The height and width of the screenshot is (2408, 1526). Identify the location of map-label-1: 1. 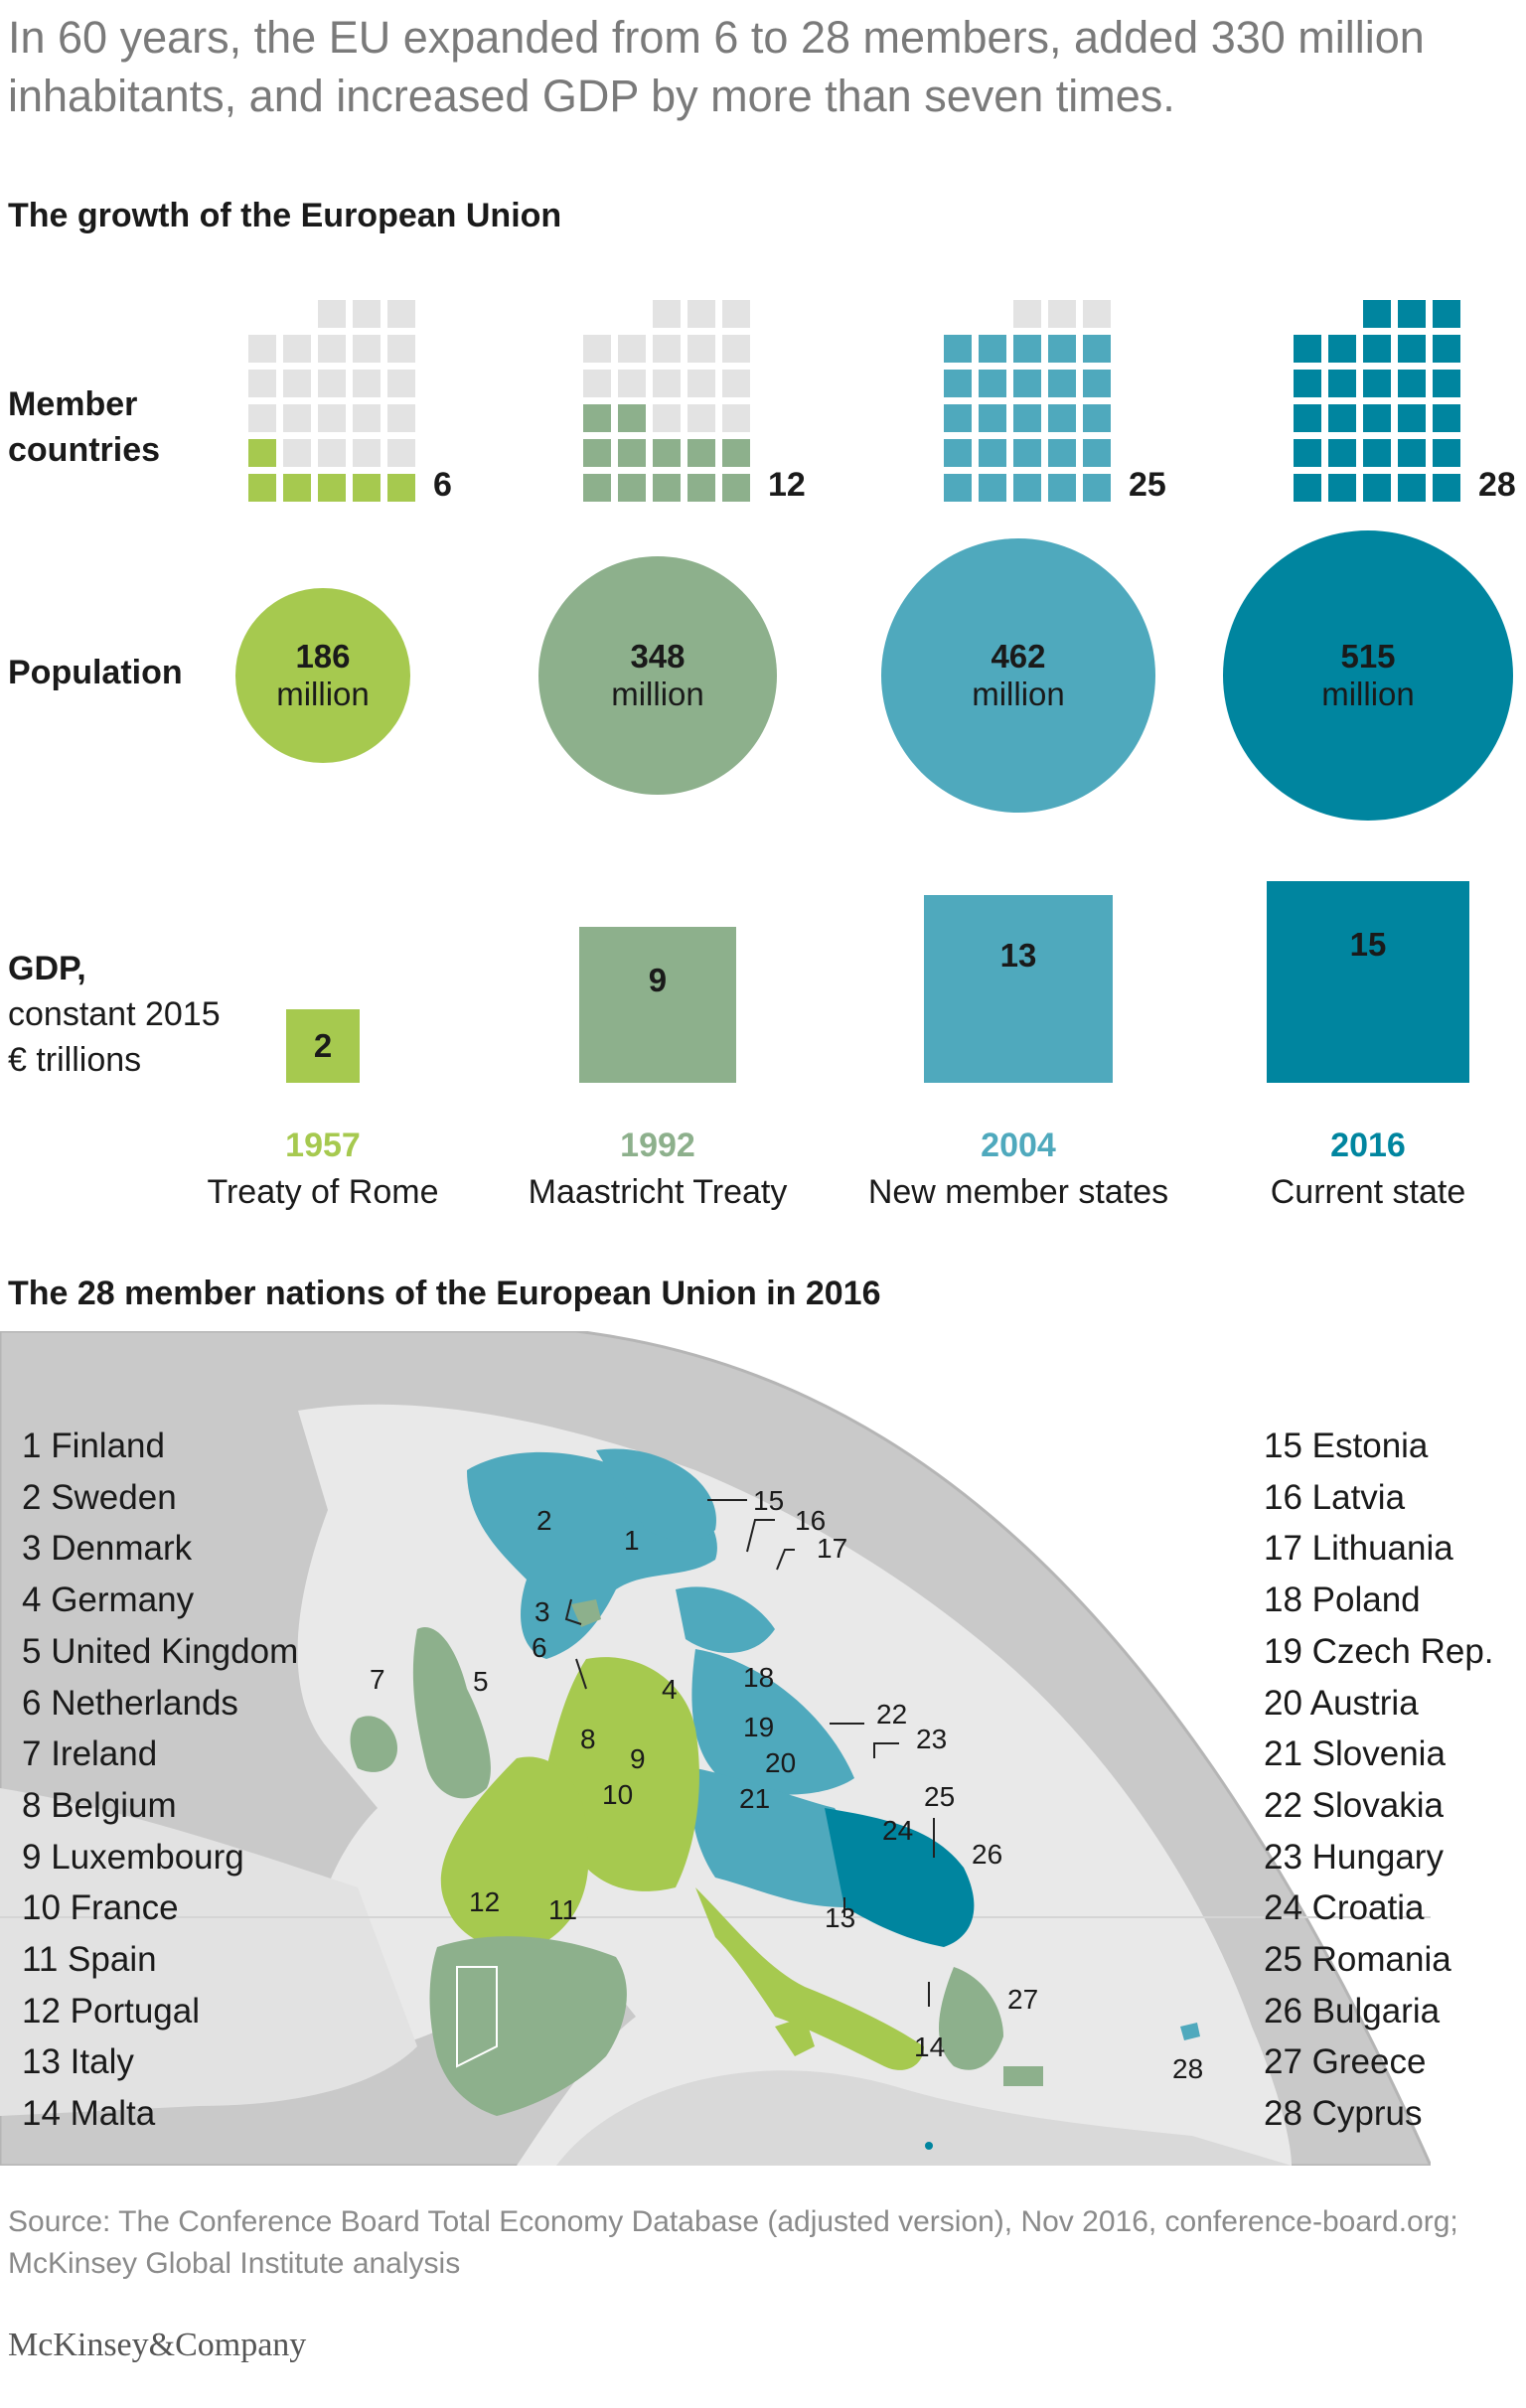
(632, 1541).